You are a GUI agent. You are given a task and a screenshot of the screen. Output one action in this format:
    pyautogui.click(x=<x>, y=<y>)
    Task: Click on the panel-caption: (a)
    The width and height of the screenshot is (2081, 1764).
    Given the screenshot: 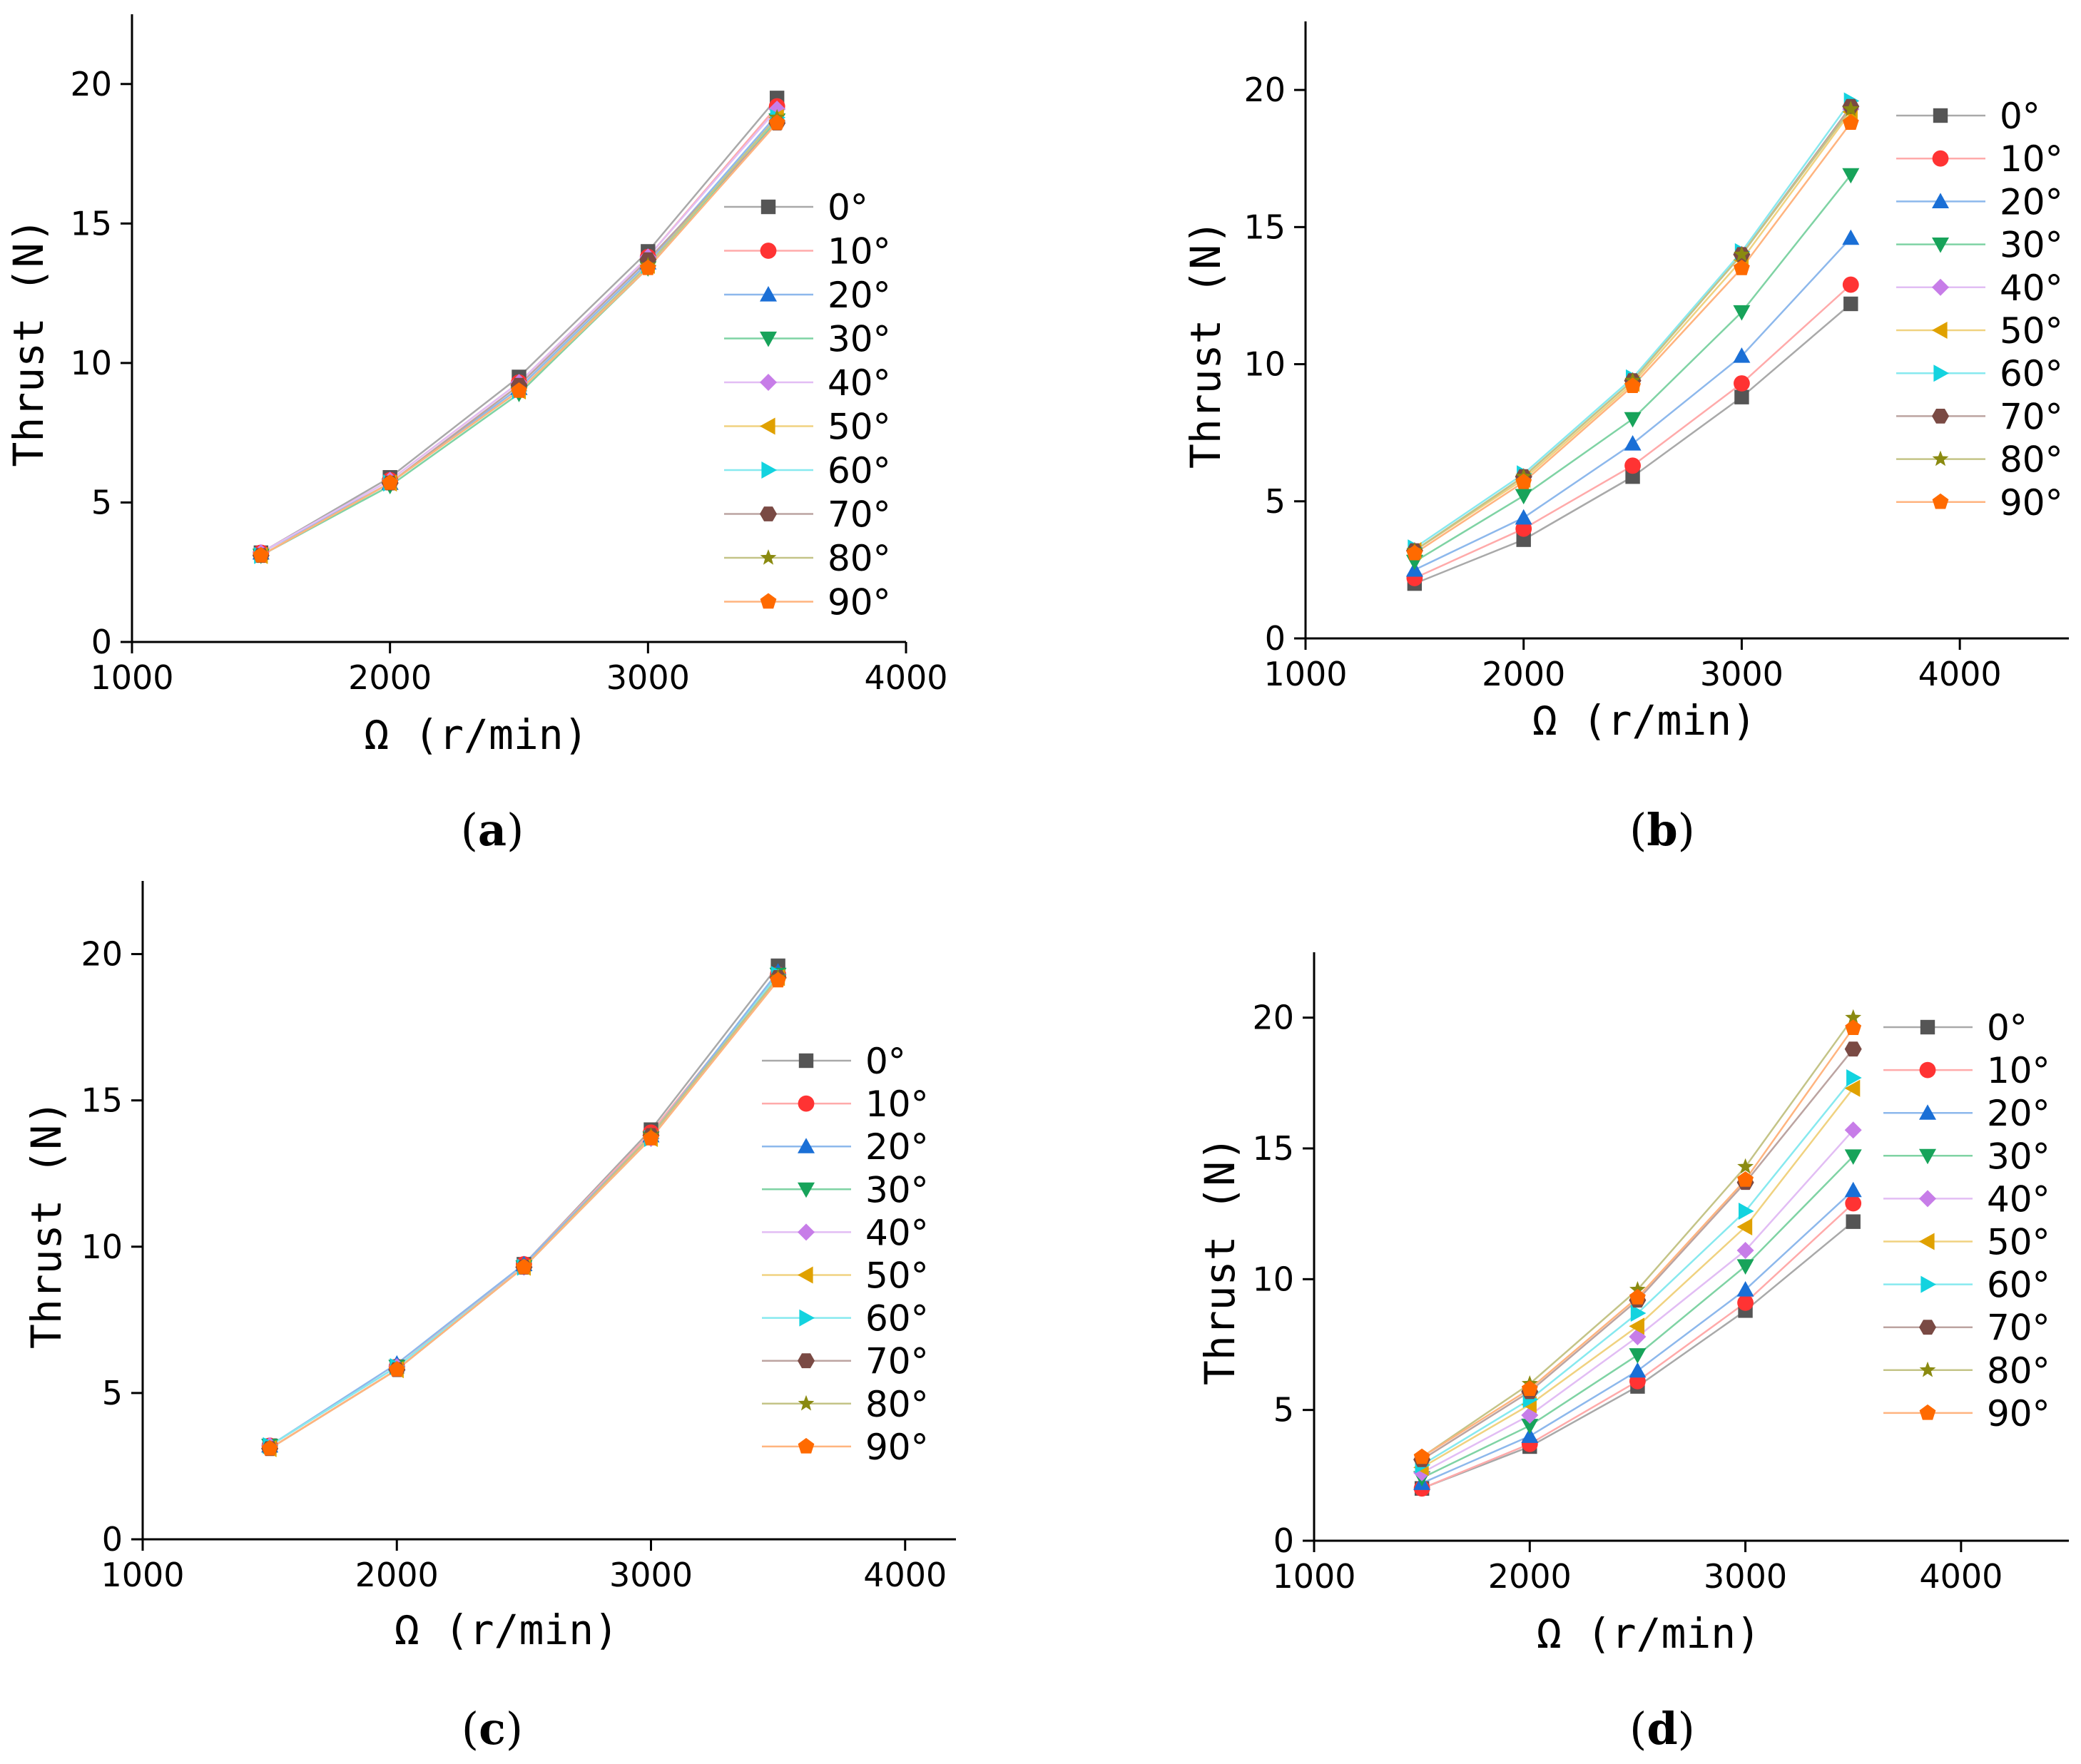 What is the action you would take?
    pyautogui.click(x=492, y=830)
    